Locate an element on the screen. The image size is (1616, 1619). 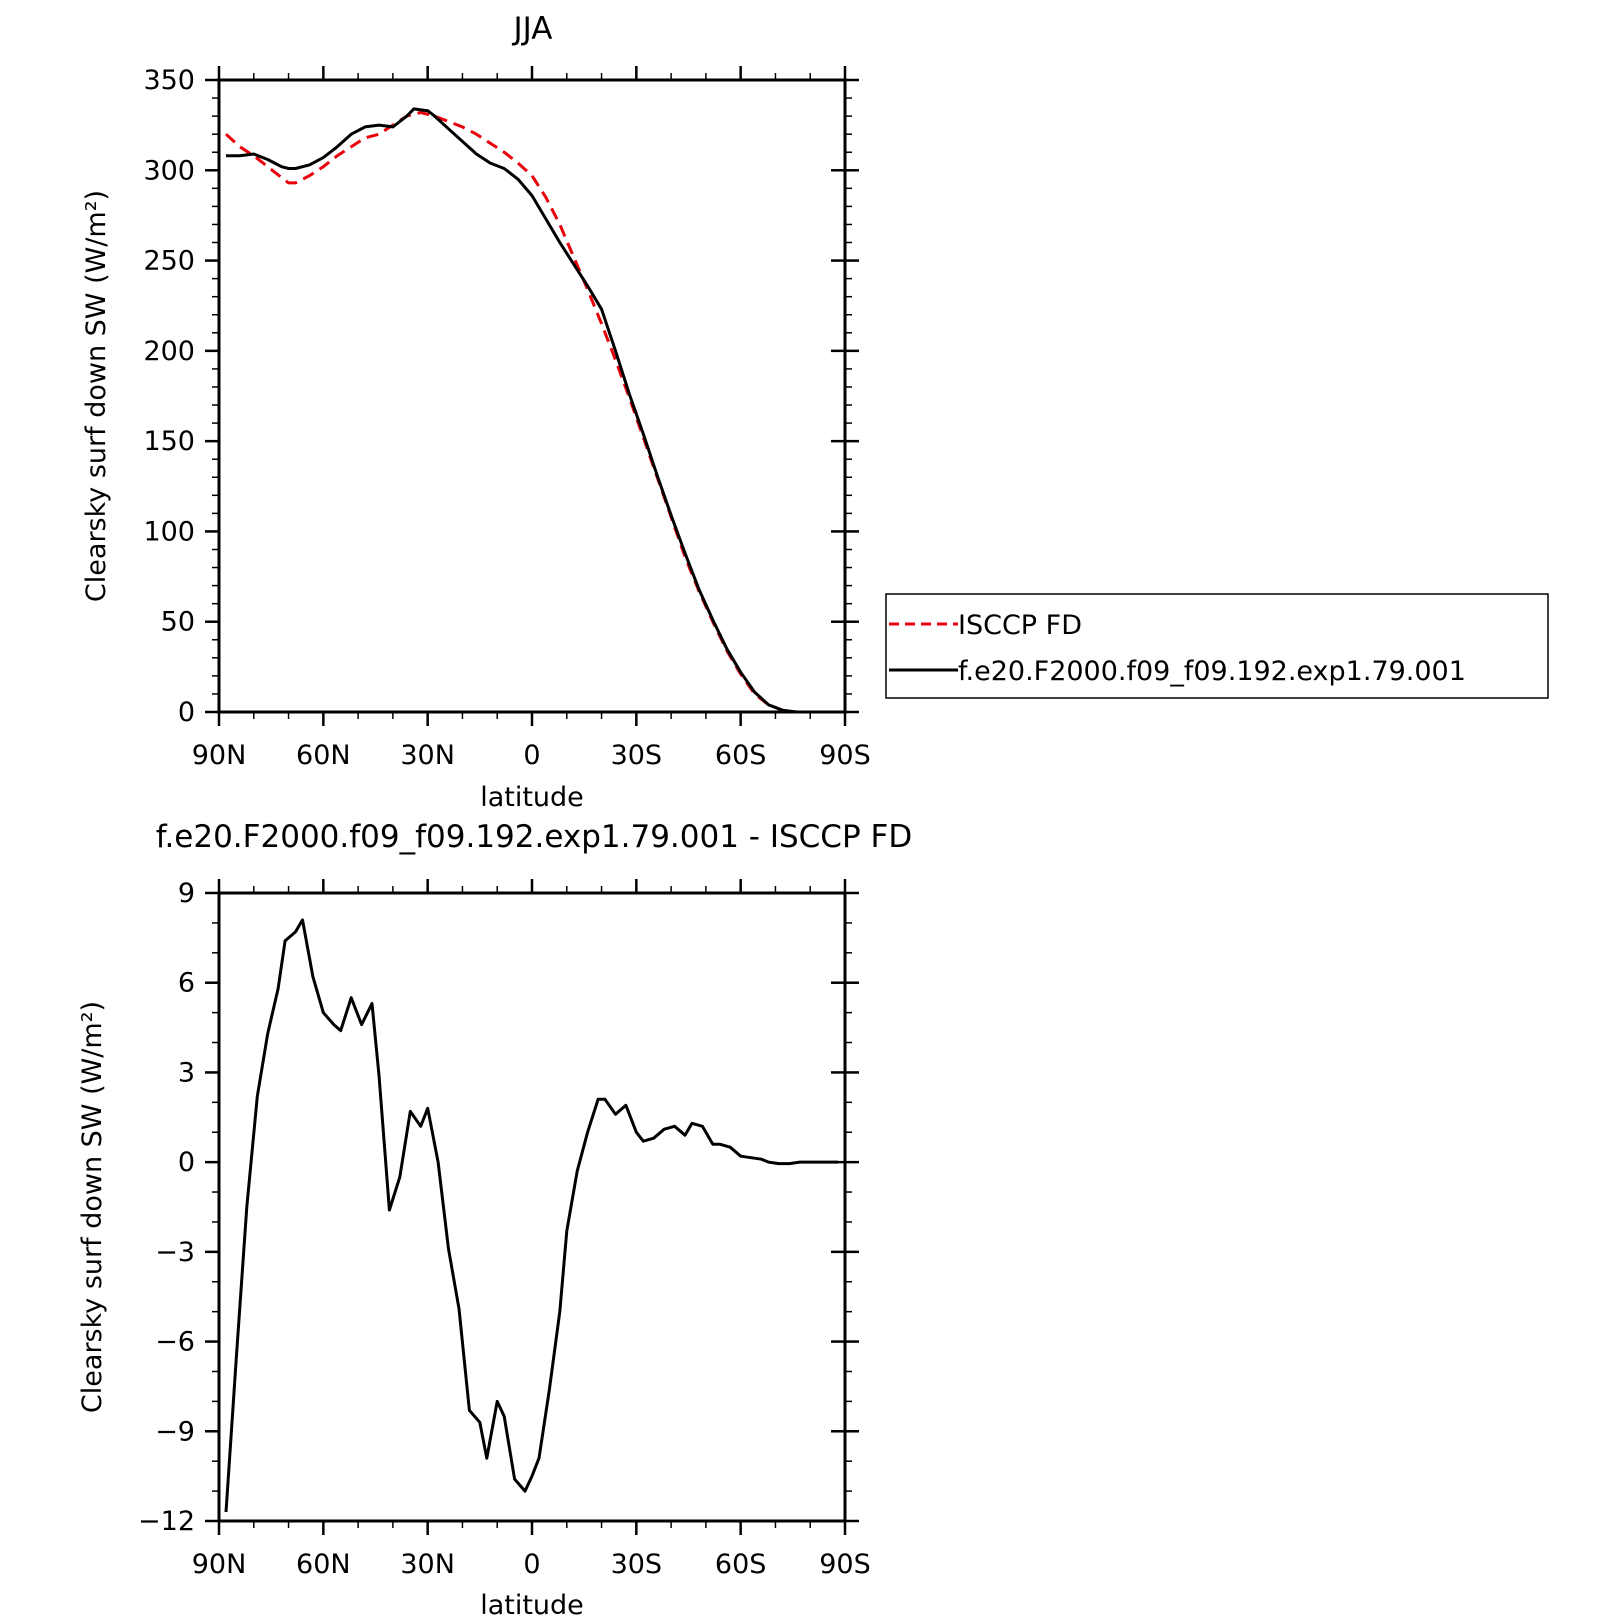
top-y-tick: 250 is located at coordinates (501, 261).